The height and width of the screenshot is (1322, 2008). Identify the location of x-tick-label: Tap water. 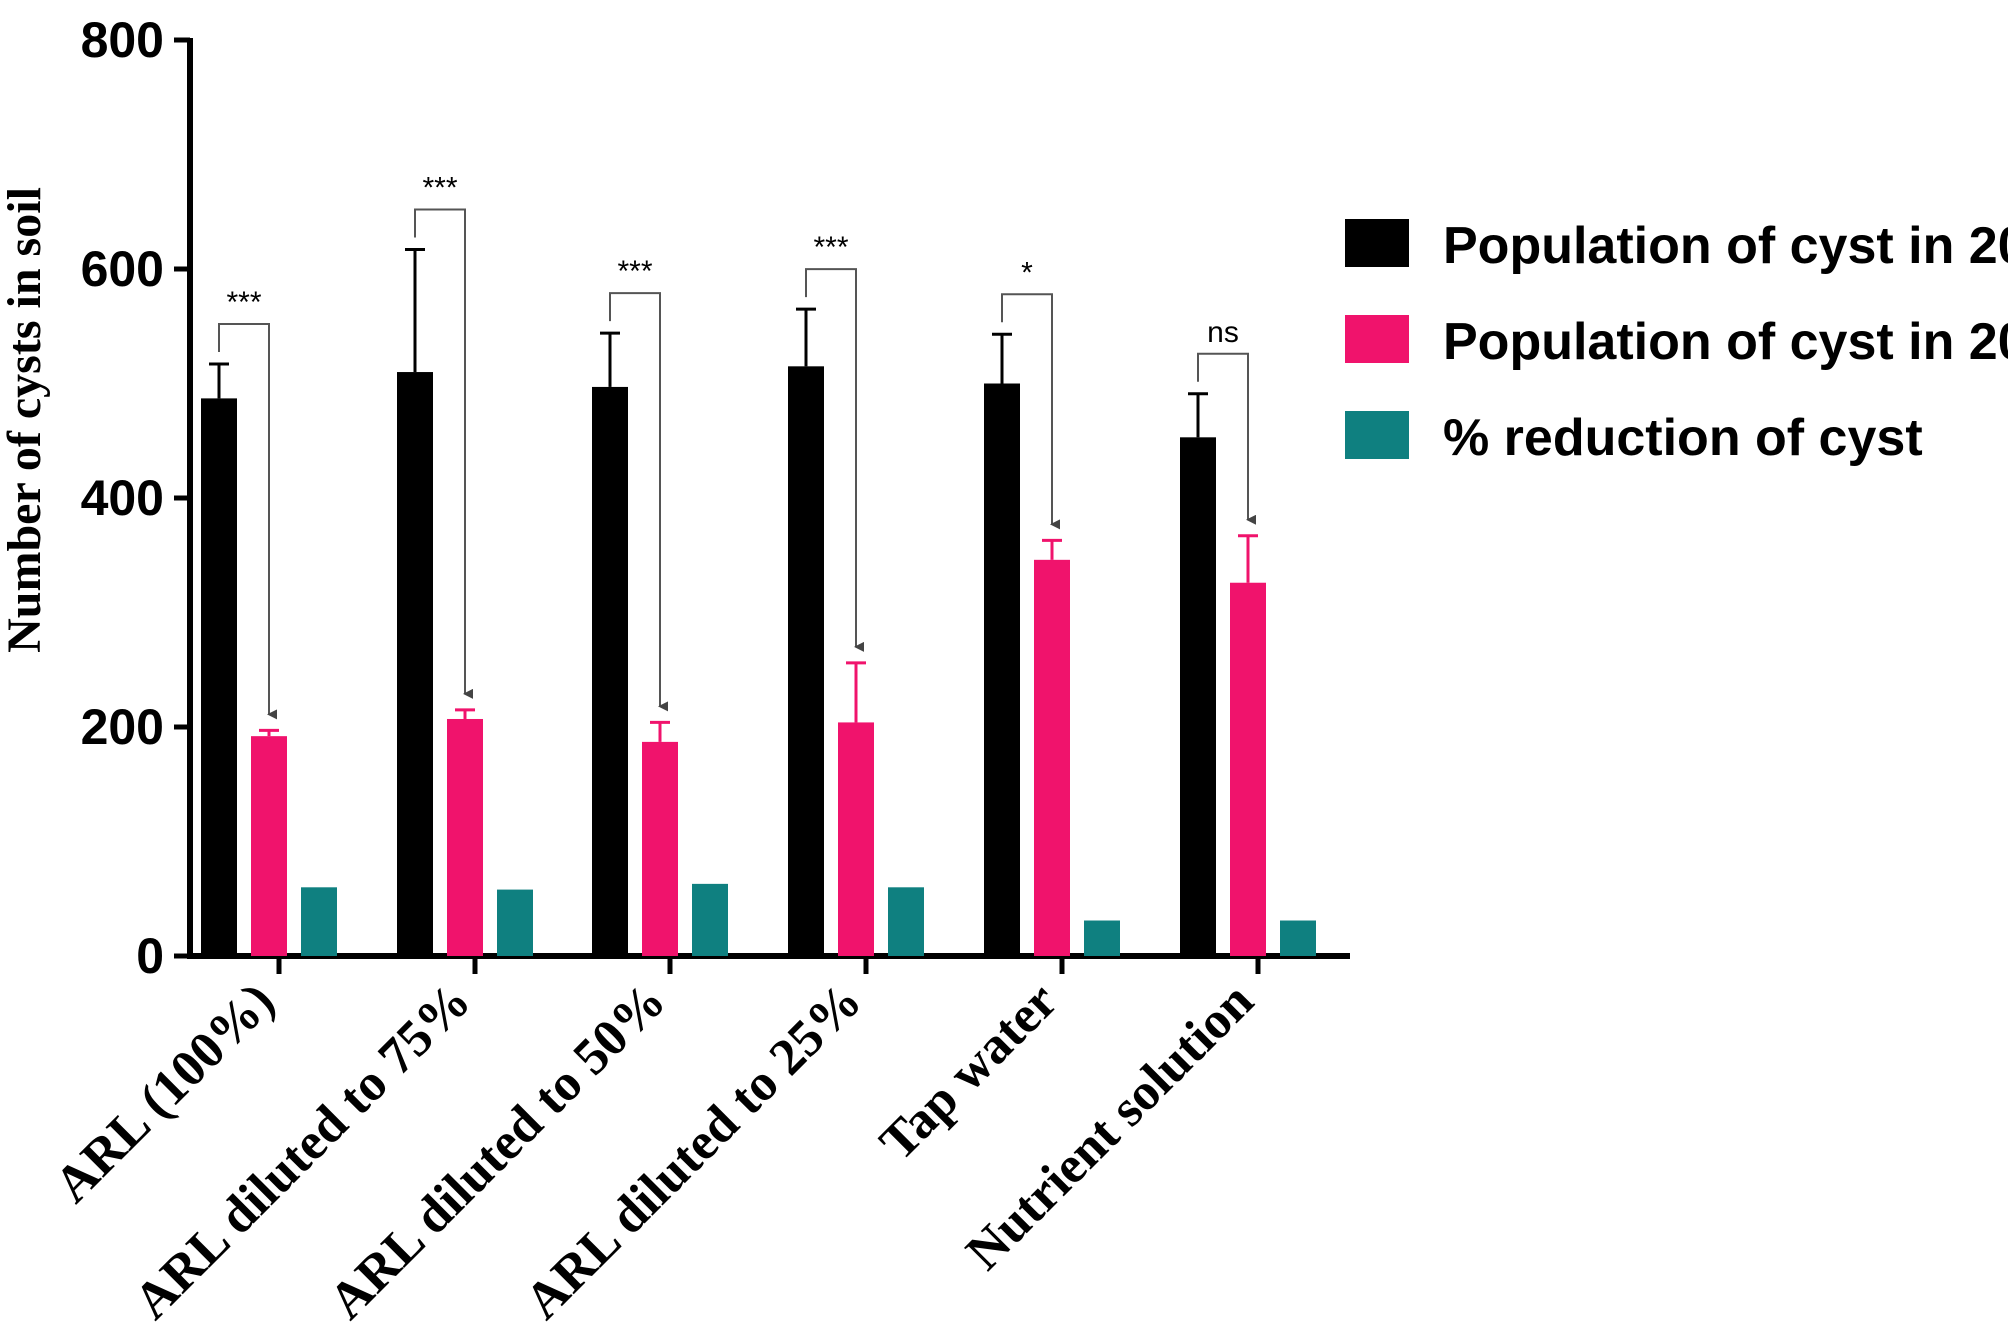
(968, 1071).